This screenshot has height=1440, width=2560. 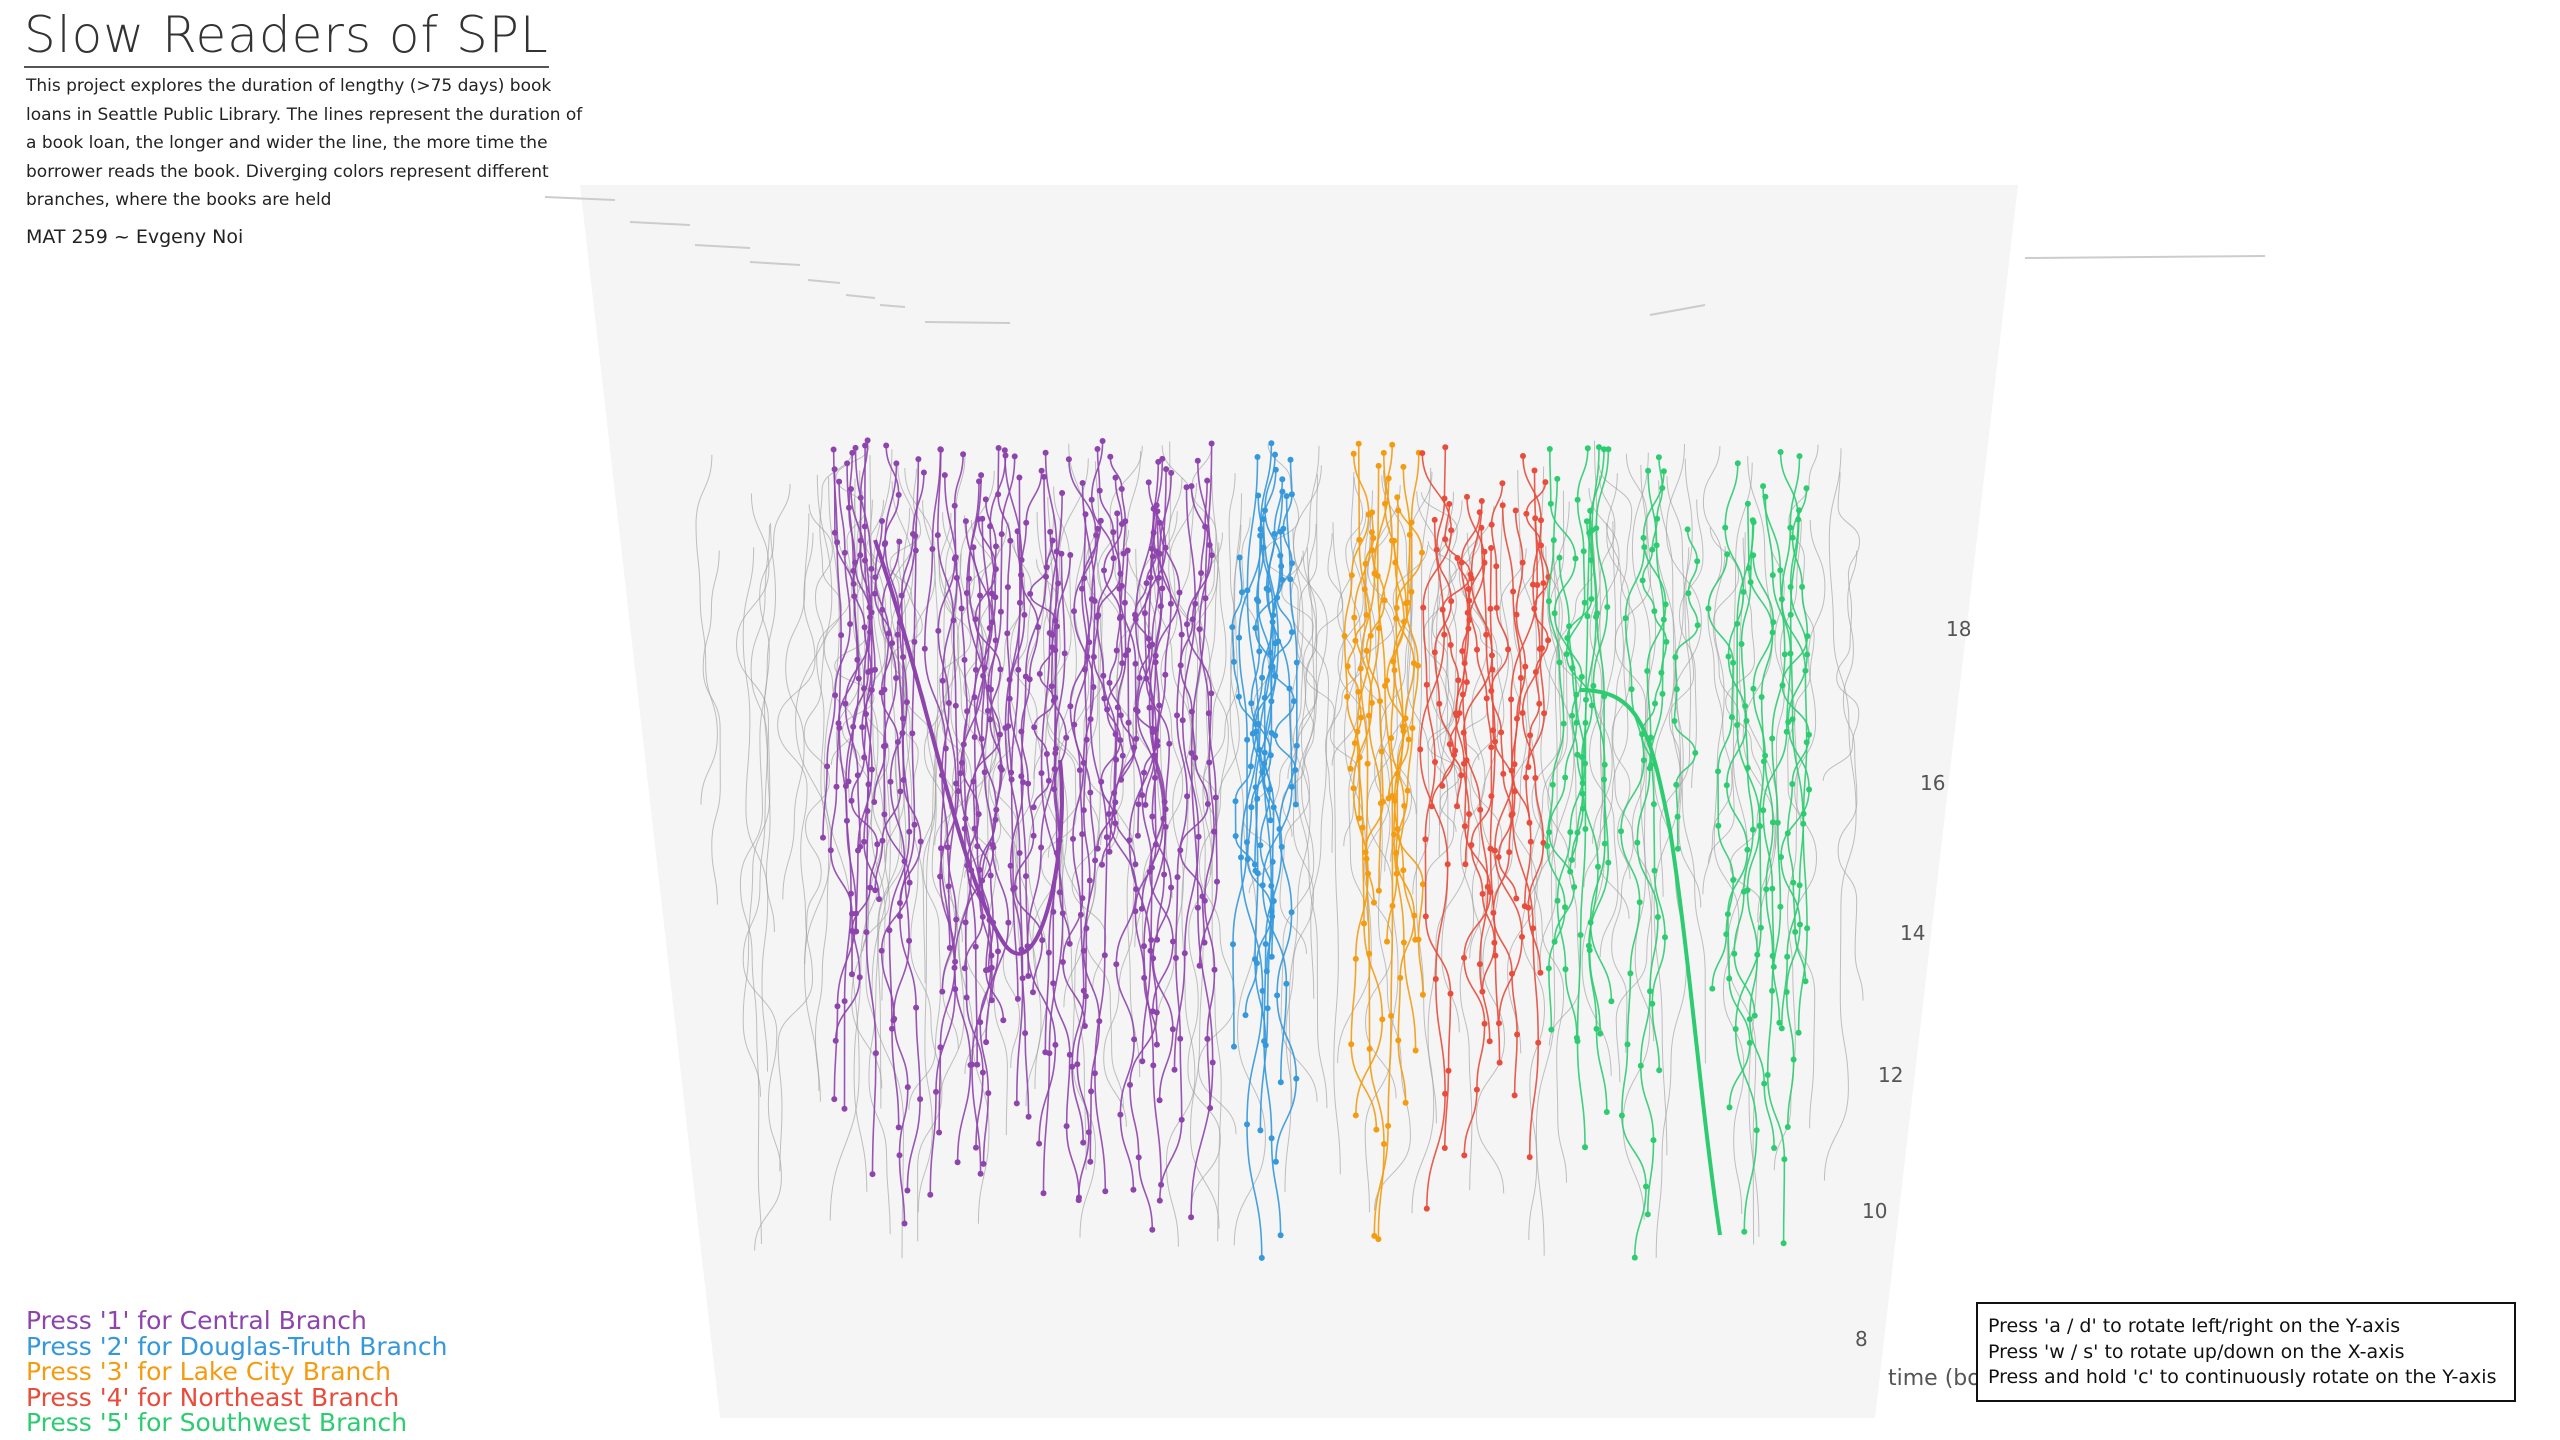 I want to click on long-loan-curve, so click(x=1650, y=962).